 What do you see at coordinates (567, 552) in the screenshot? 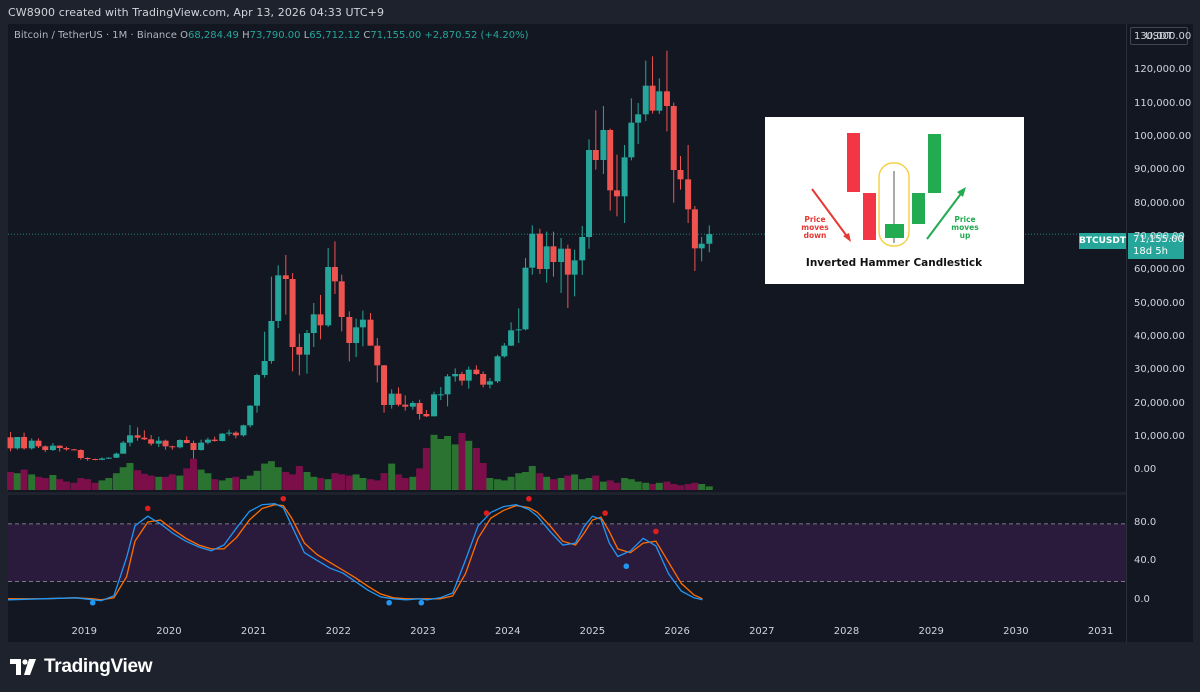
I see `osc-band-fill` at bounding box center [567, 552].